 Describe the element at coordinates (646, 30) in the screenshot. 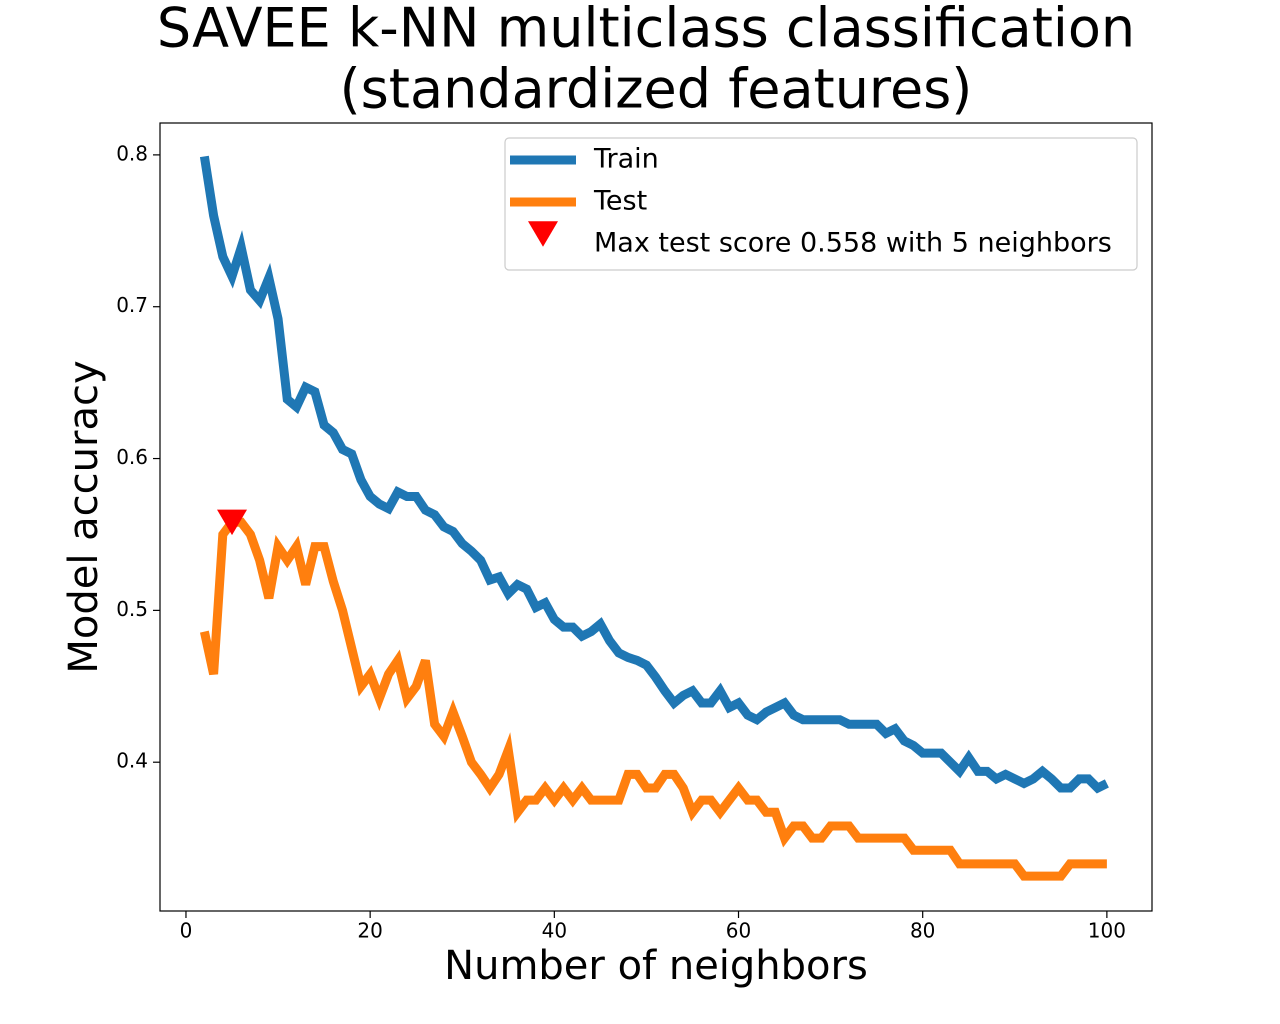

I see `chart-title: SAVEE k-NN multiclass classification` at that location.